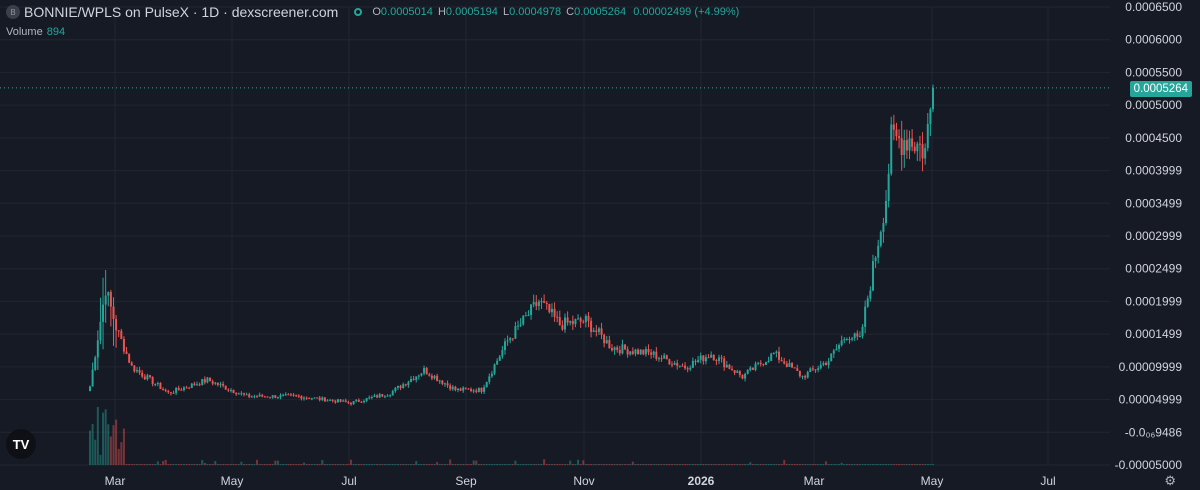  Describe the element at coordinates (1170, 480) in the screenshot. I see `gear-icon: ⚙` at that location.